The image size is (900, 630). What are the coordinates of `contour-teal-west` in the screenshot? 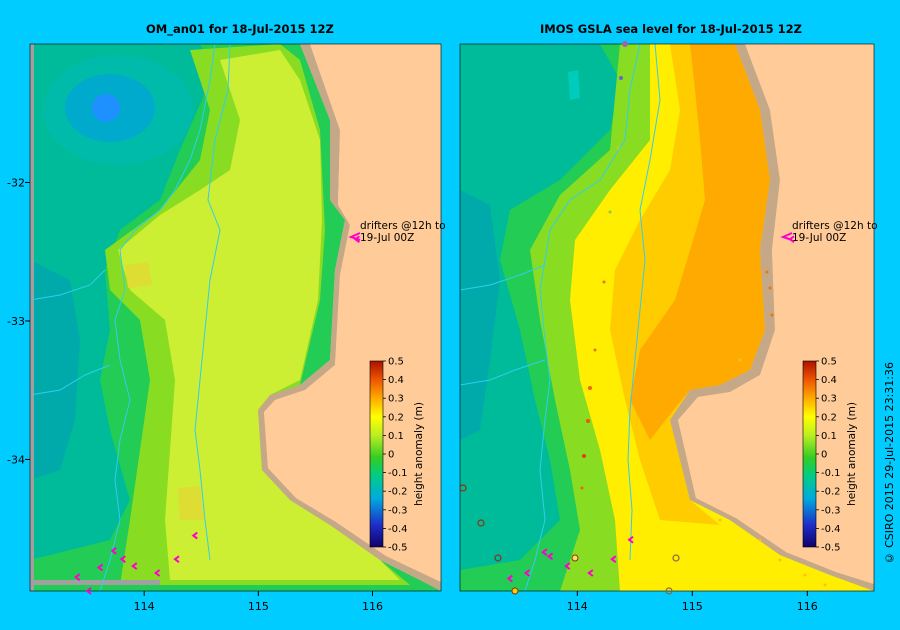 It's located at (540, 307).